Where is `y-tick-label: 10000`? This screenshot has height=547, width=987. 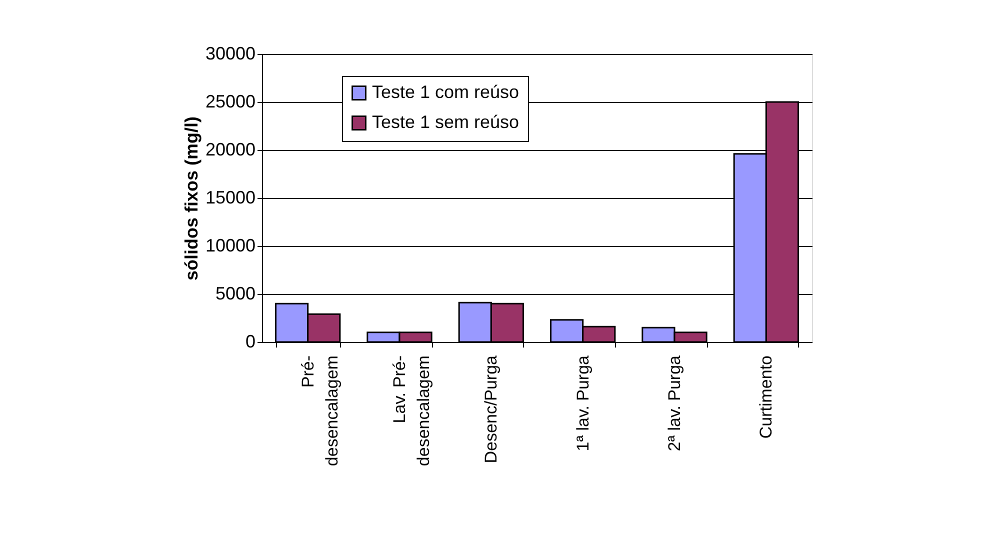 y-tick-label: 10000 is located at coordinates (230, 246).